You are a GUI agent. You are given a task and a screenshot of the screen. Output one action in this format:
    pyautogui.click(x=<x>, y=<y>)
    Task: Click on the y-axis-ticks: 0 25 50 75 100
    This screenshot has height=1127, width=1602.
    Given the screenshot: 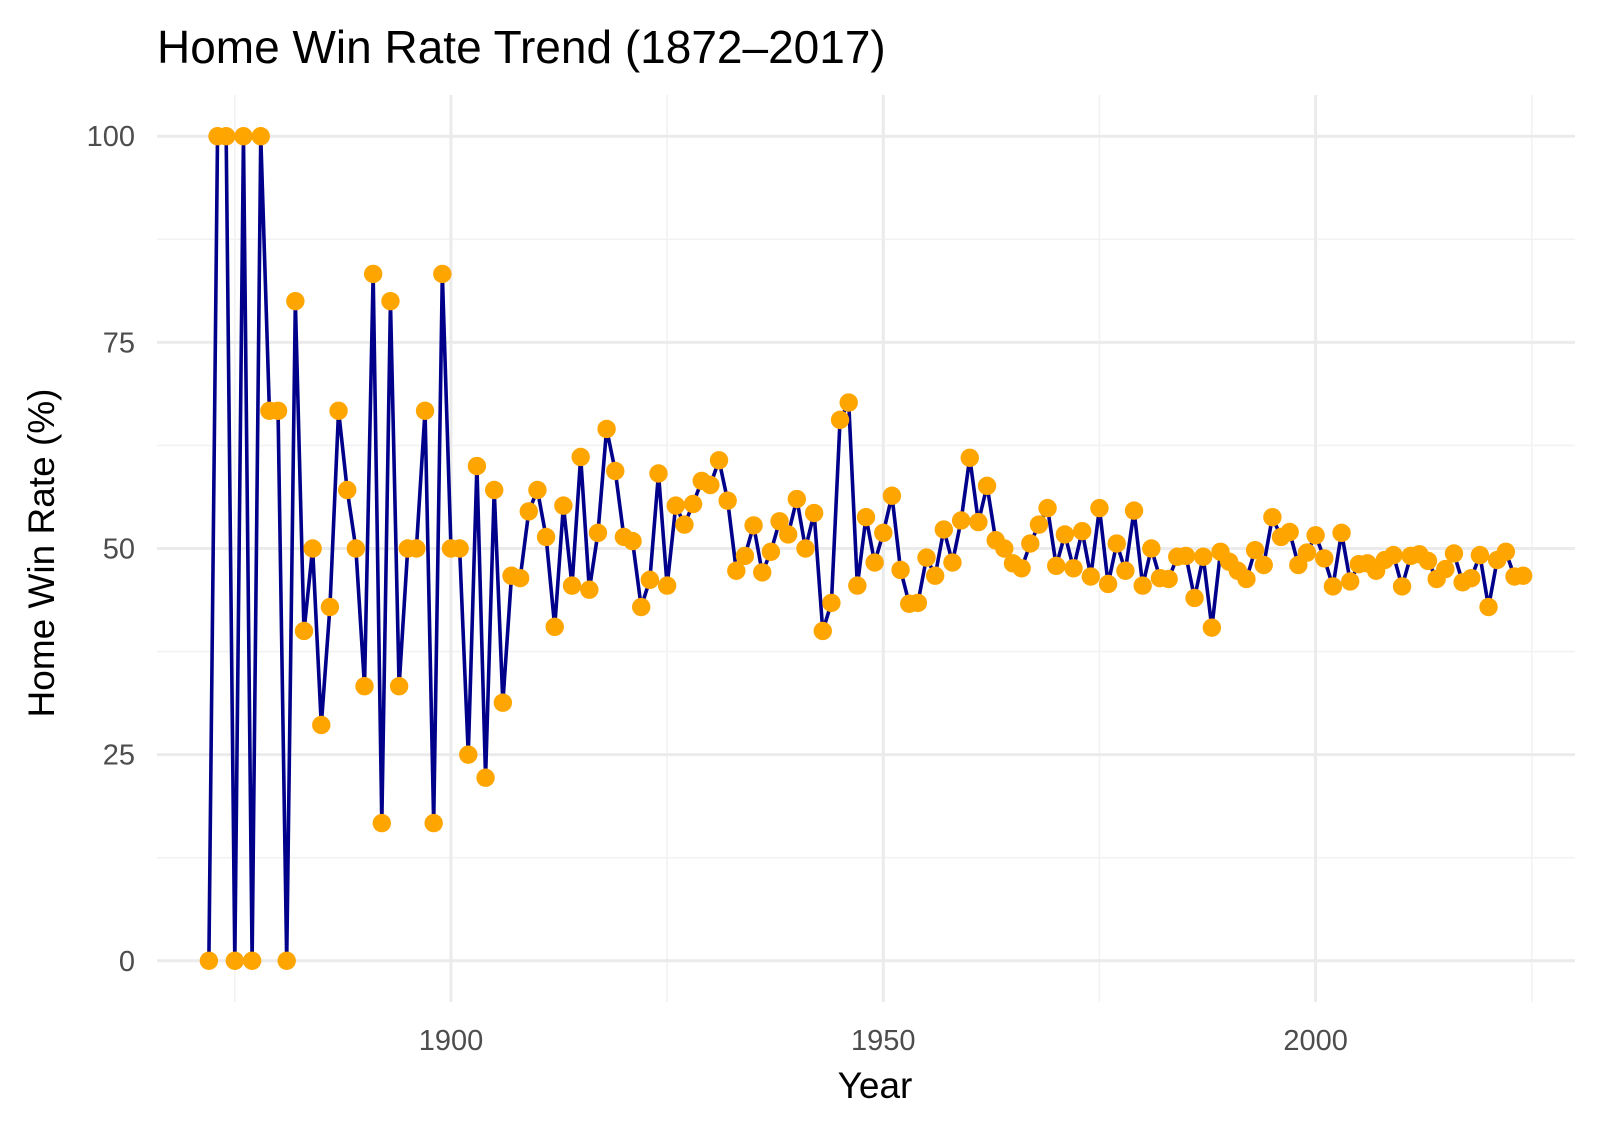 What is the action you would take?
    pyautogui.click(x=111, y=549)
    